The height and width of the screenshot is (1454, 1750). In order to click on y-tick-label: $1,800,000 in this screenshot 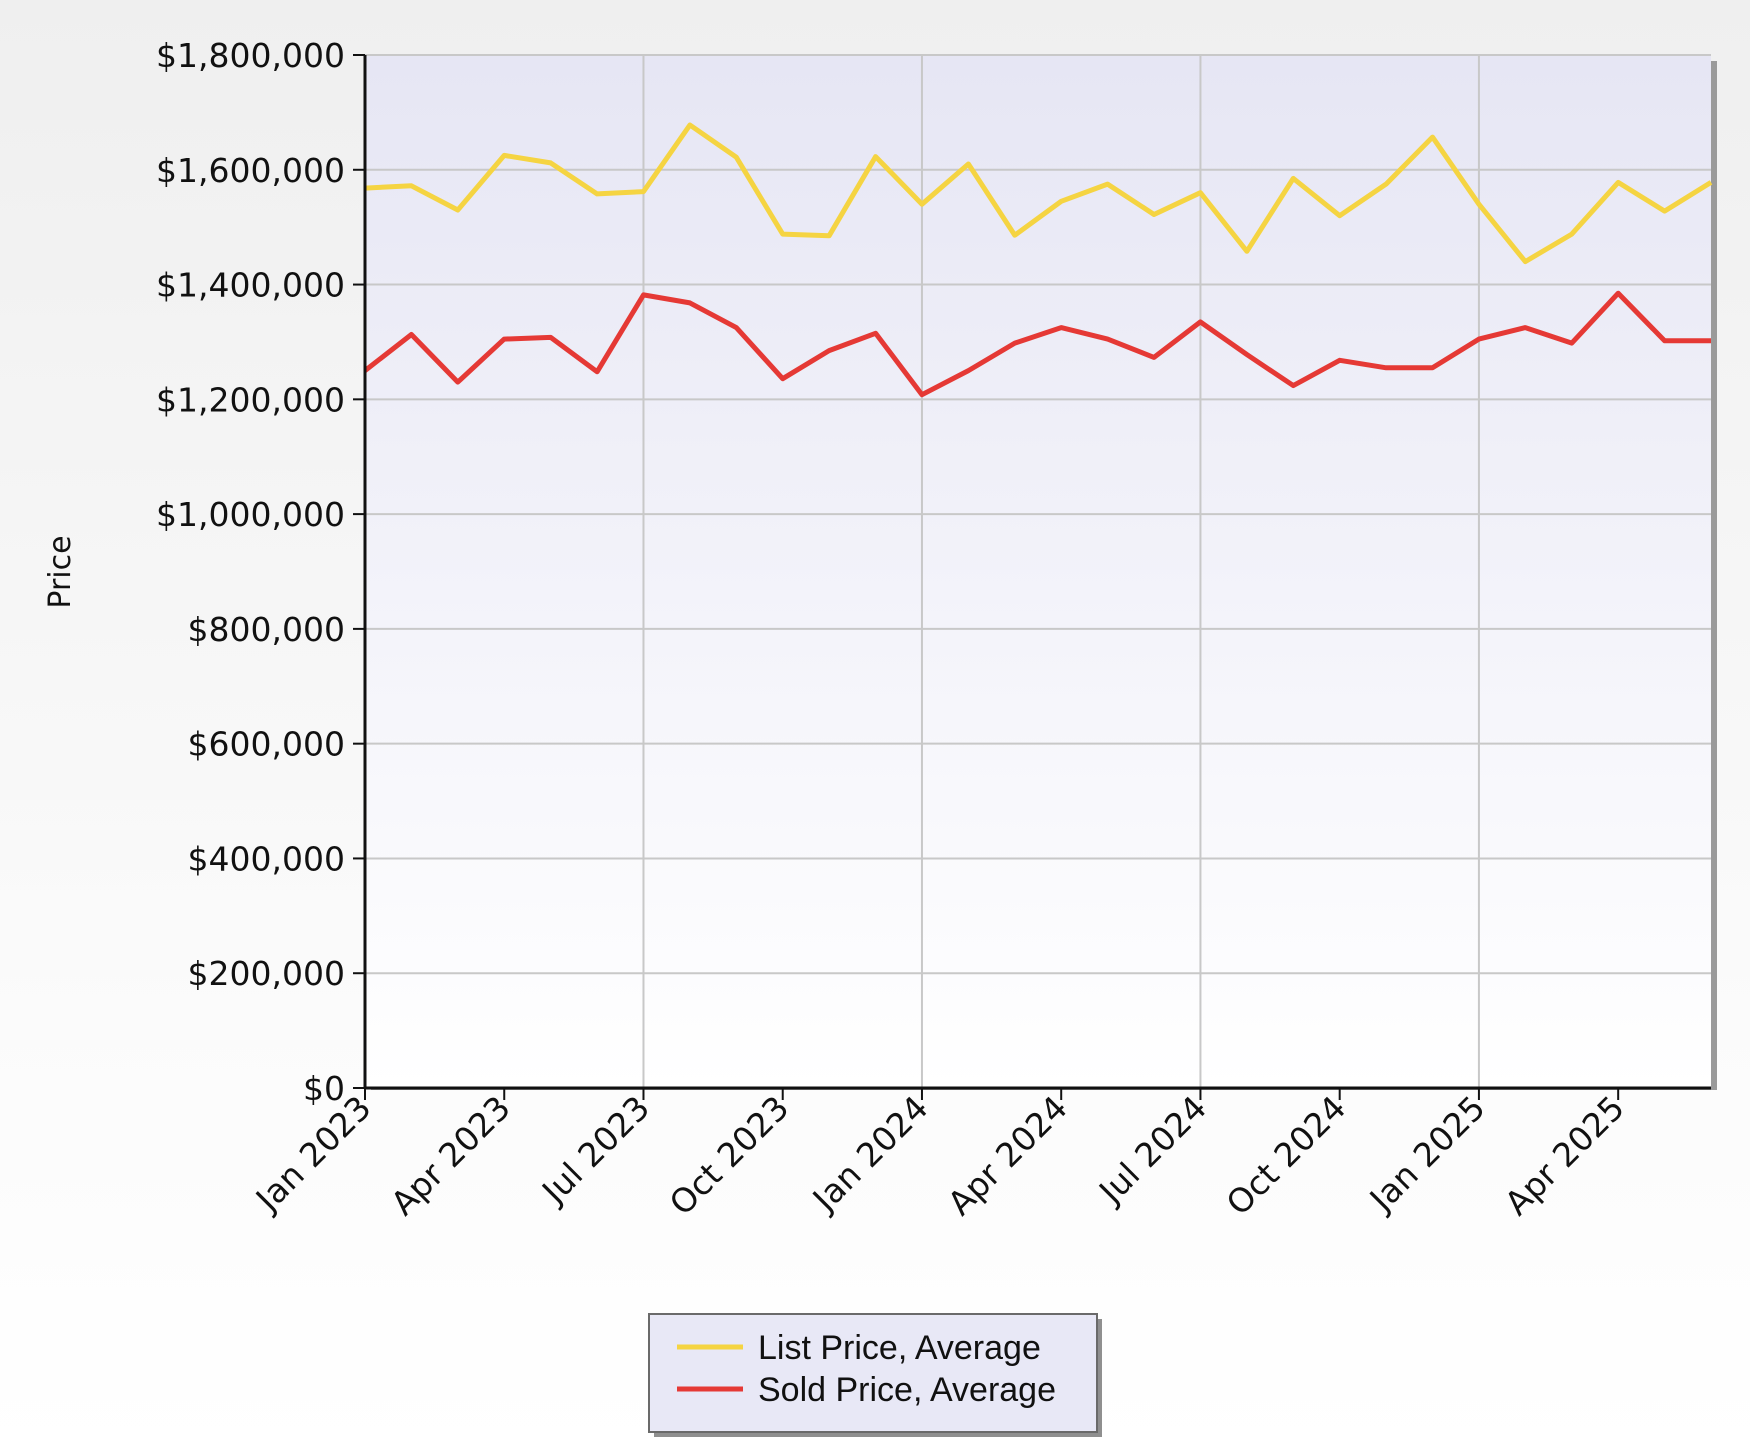, I will do `click(250, 55)`.